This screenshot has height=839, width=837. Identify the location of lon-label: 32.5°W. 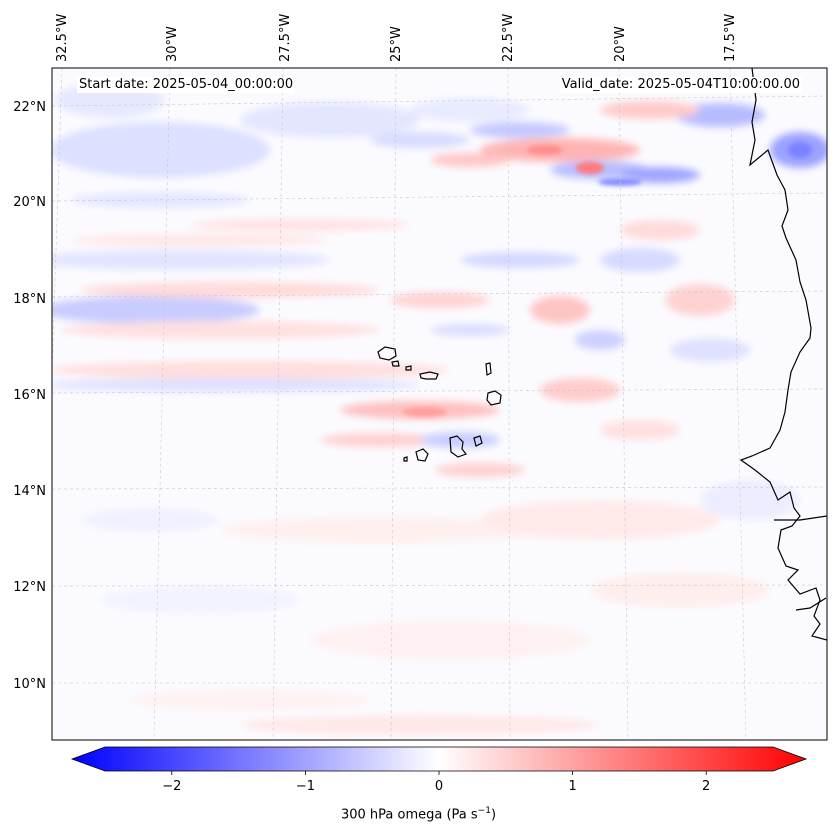
(62, 38).